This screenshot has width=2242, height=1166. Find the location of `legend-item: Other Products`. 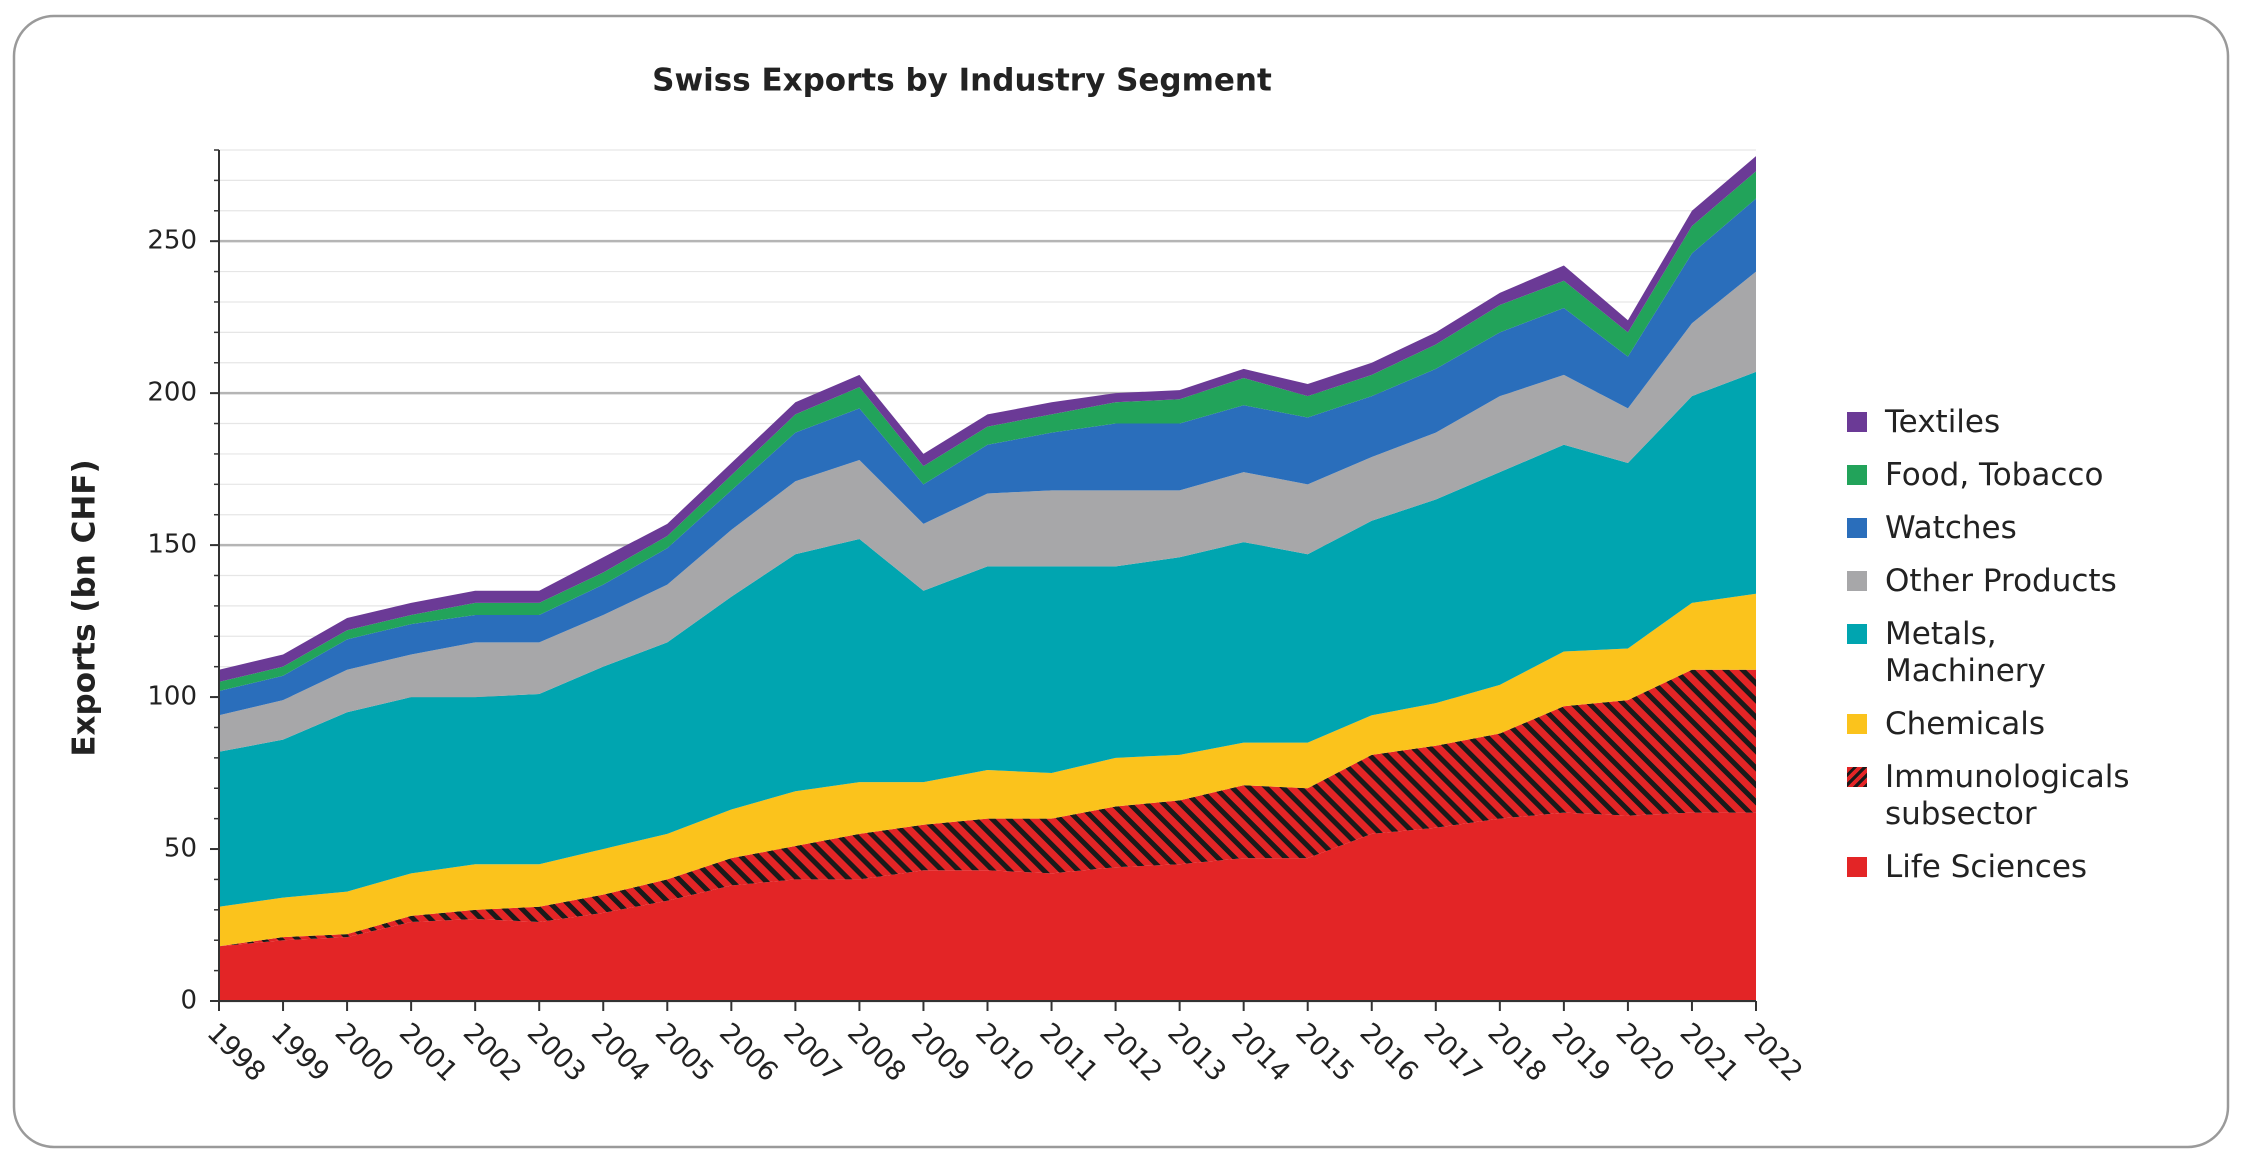

legend-item: Other Products is located at coordinates (2035, 581).